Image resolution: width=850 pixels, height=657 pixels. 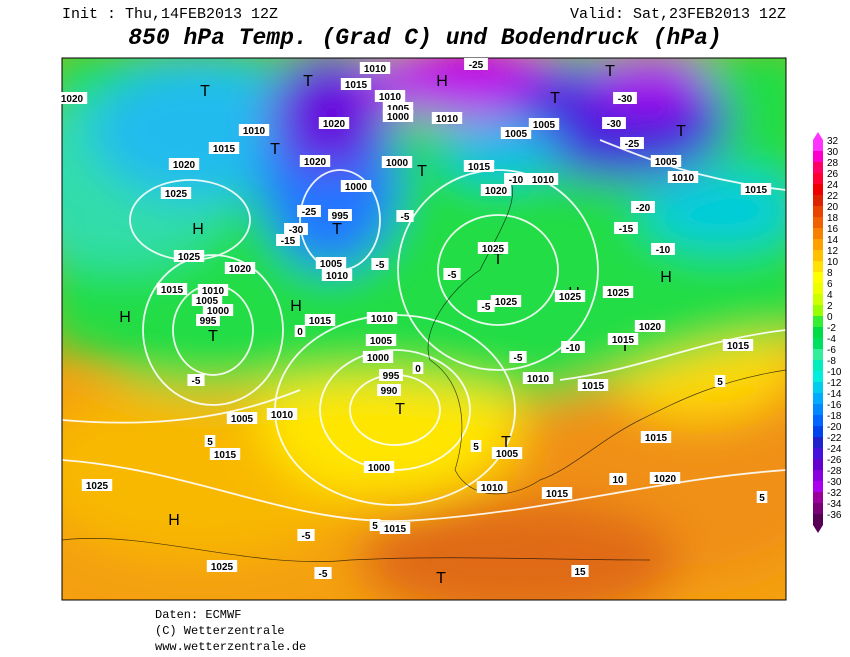 I want to click on colorbar-tick-label: 26, so click(x=833, y=174).